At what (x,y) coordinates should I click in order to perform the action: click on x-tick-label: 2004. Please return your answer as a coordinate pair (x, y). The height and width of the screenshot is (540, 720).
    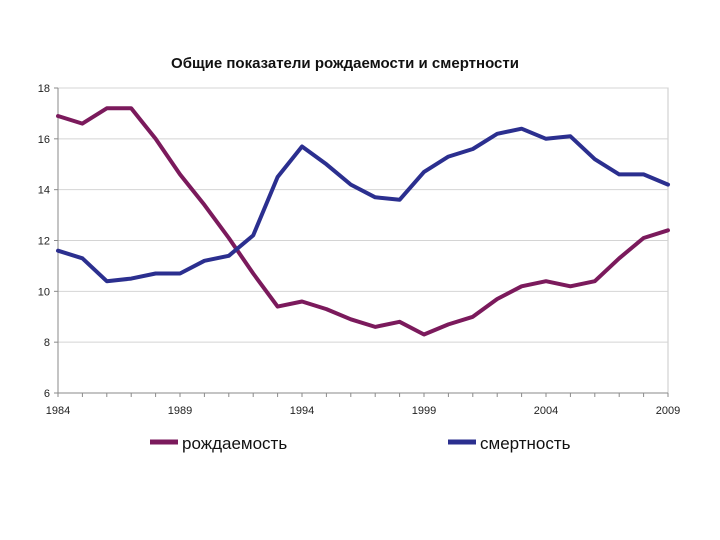
    Looking at the image, I should click on (546, 411).